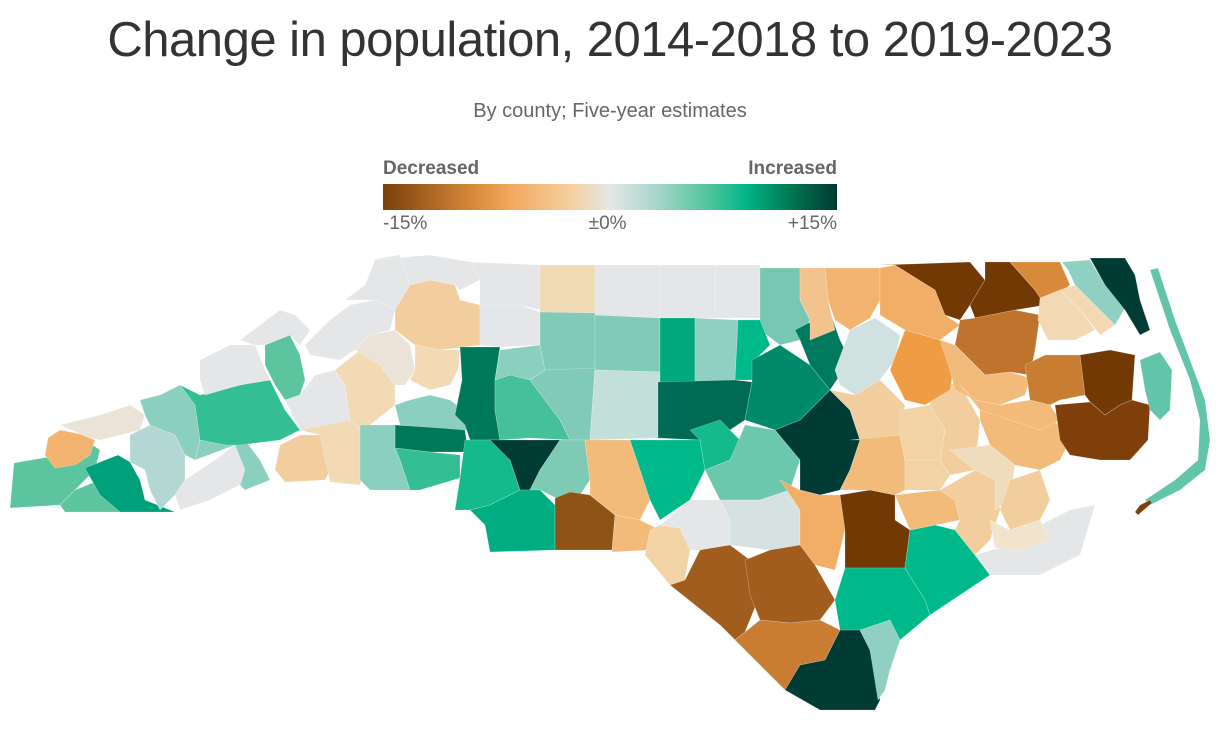  Describe the element at coordinates (812, 223) in the screenshot. I see `legend-tick-max: +15%` at that location.